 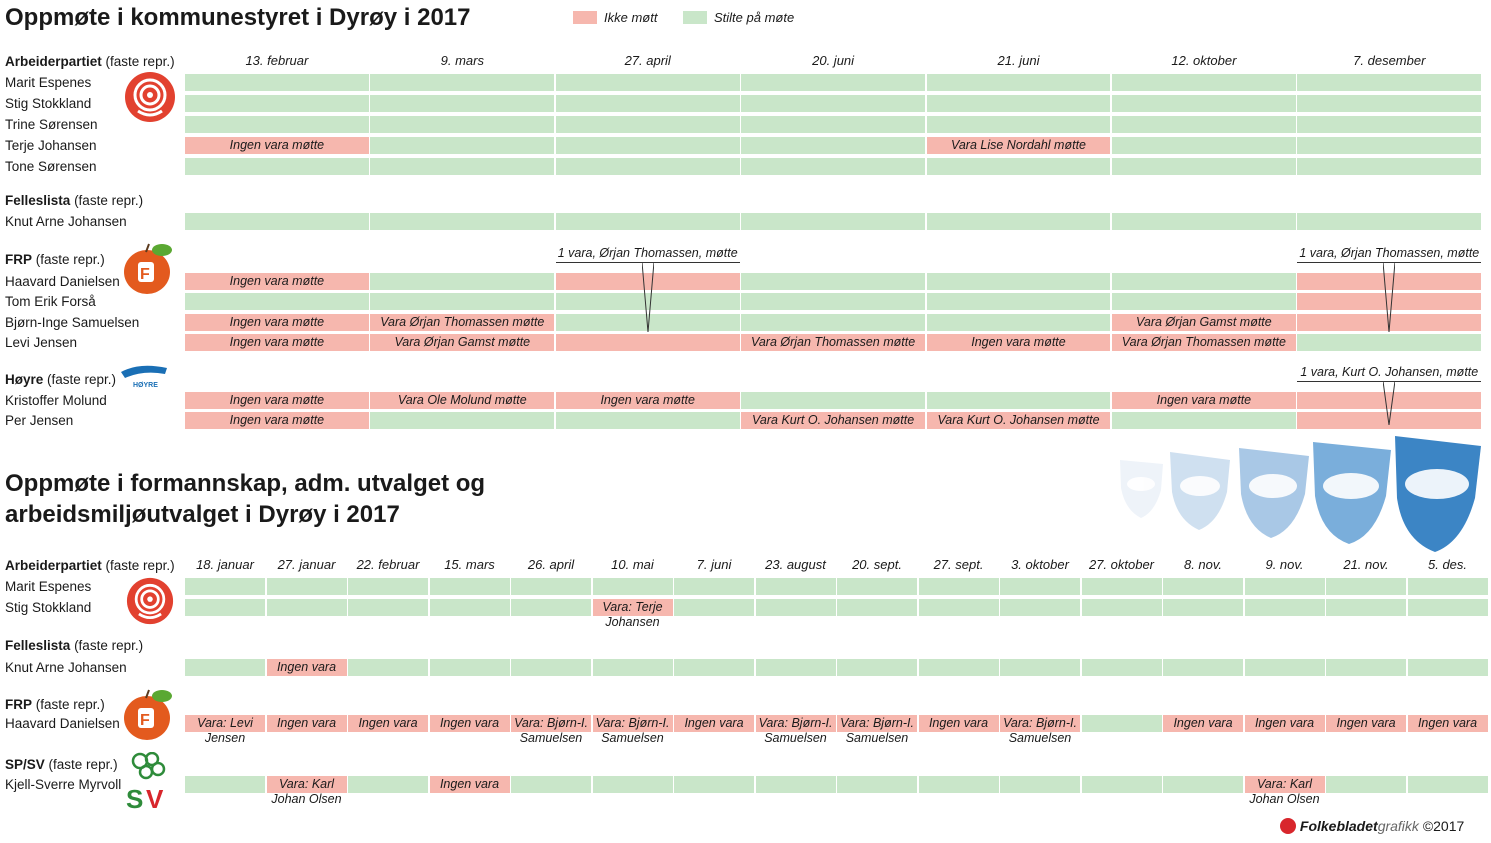 I want to click on column-header: 23. august, so click(x=795, y=564).